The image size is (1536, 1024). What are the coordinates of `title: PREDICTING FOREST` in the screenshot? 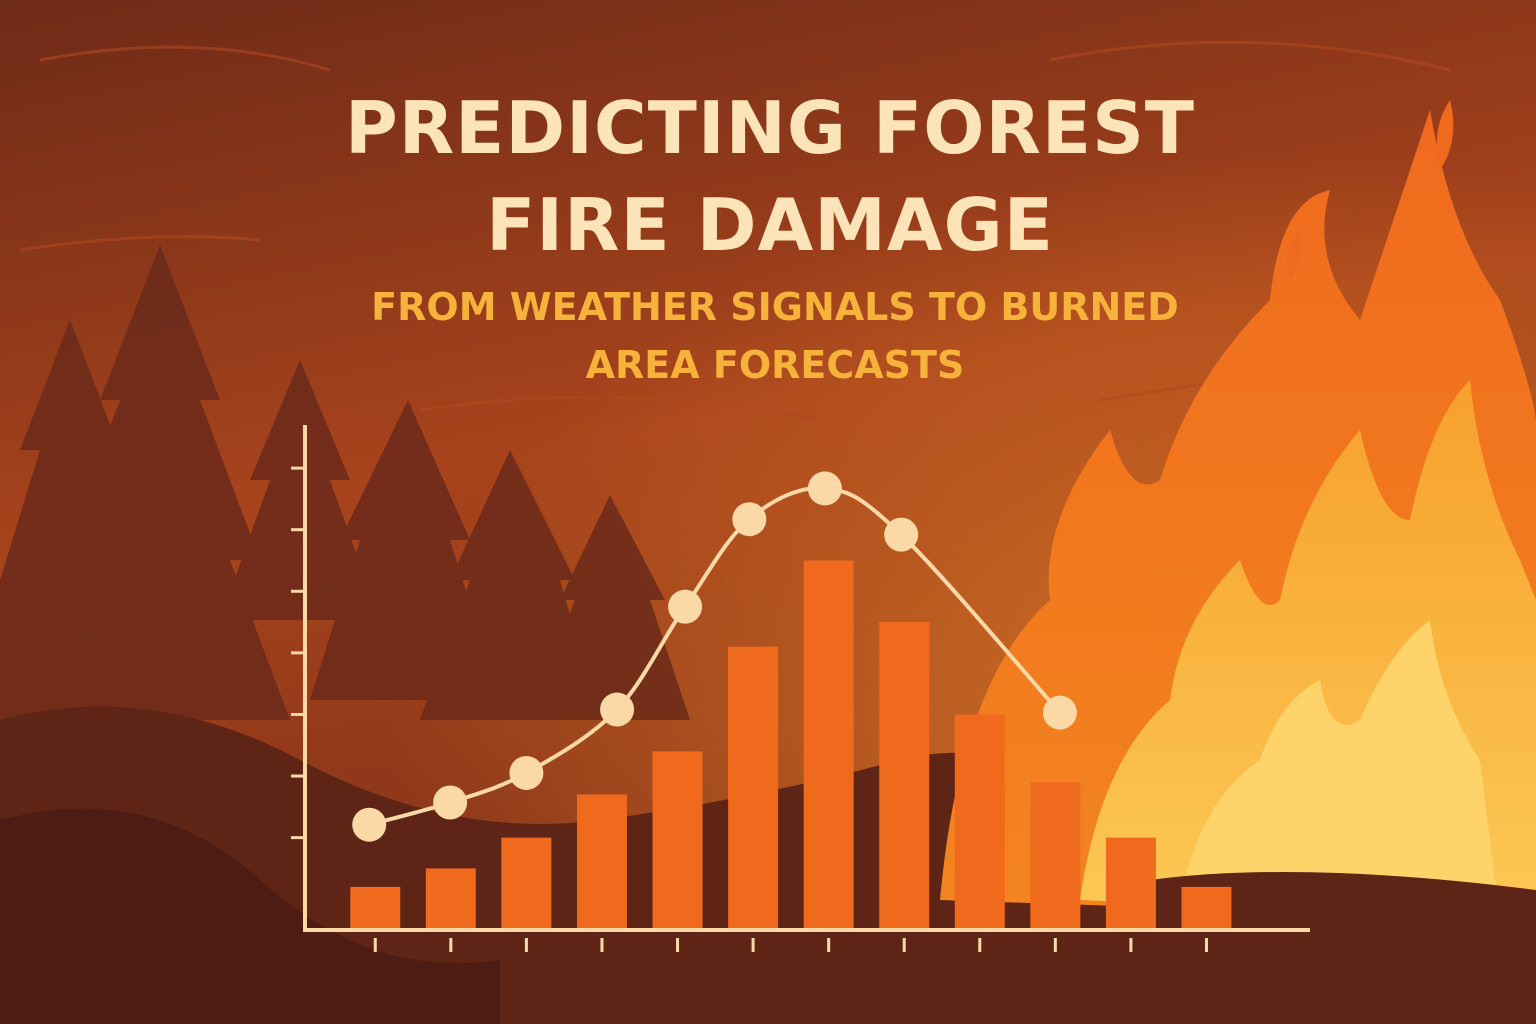 It's located at (770, 128).